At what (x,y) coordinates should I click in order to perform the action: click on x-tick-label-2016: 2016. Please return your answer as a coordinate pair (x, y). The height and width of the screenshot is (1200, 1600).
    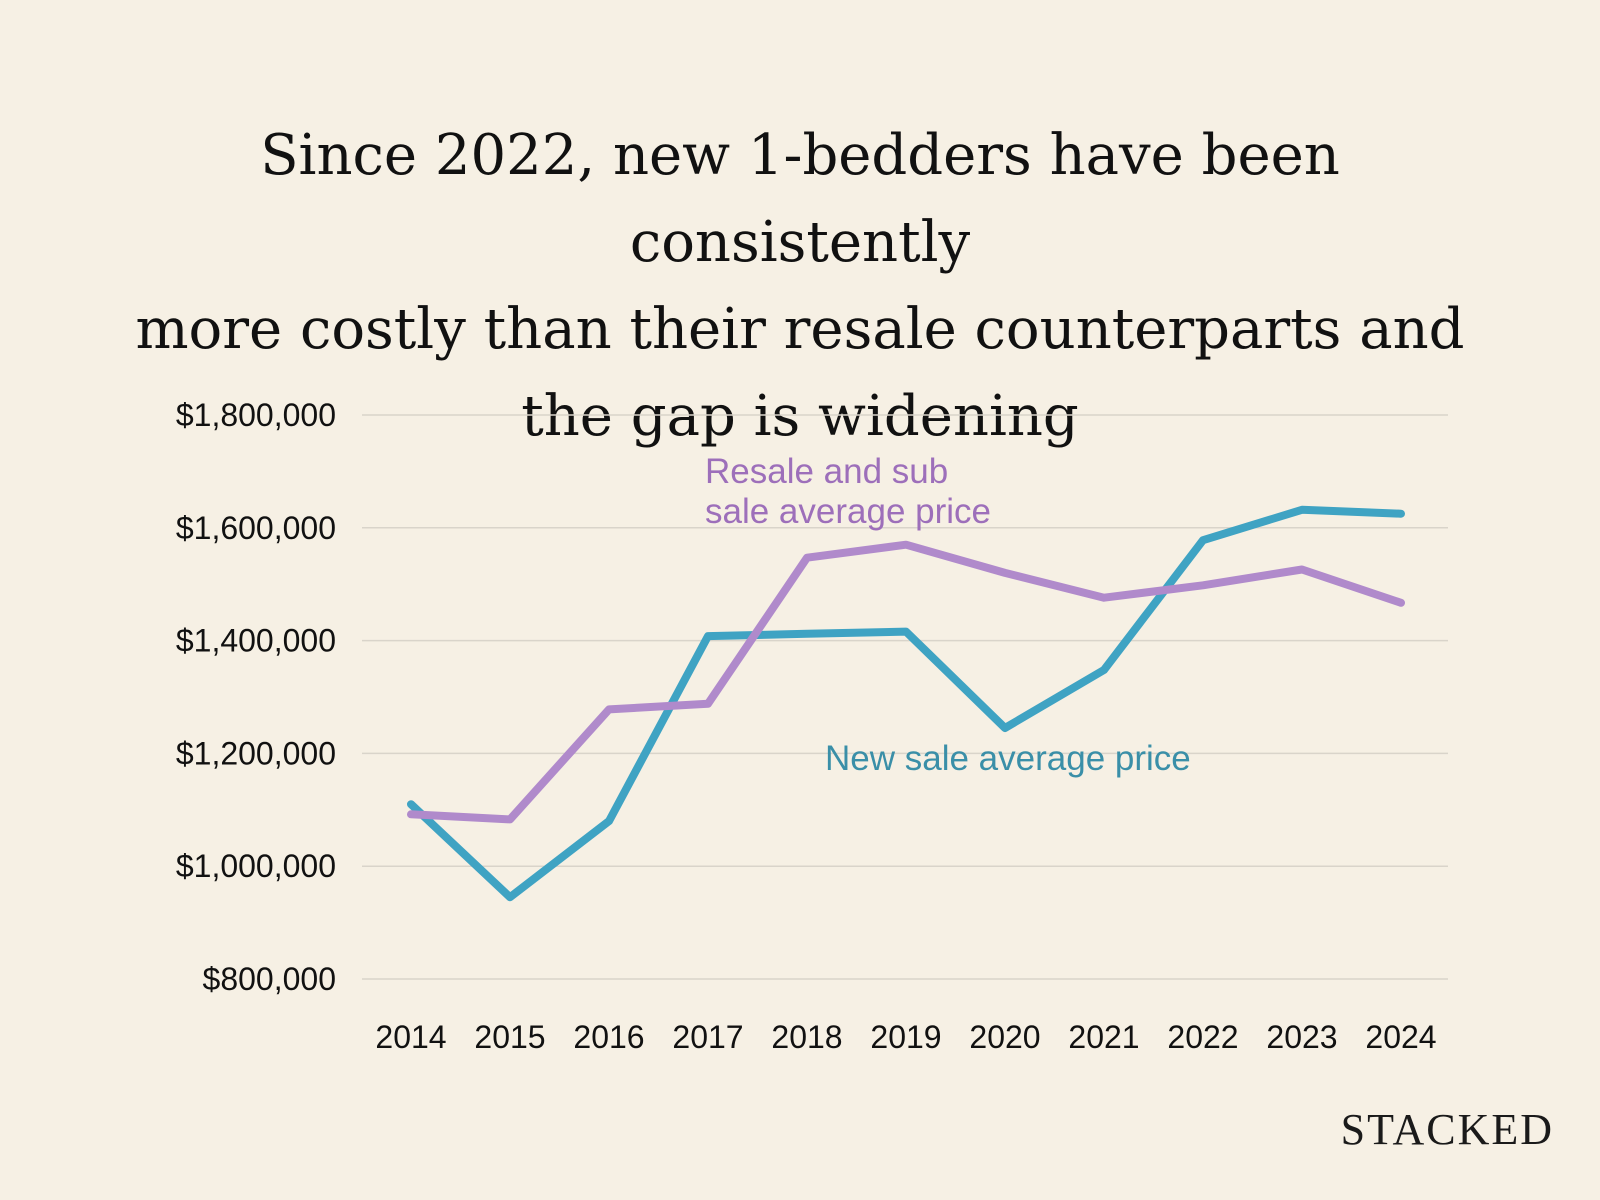
    Looking at the image, I should click on (608, 1037).